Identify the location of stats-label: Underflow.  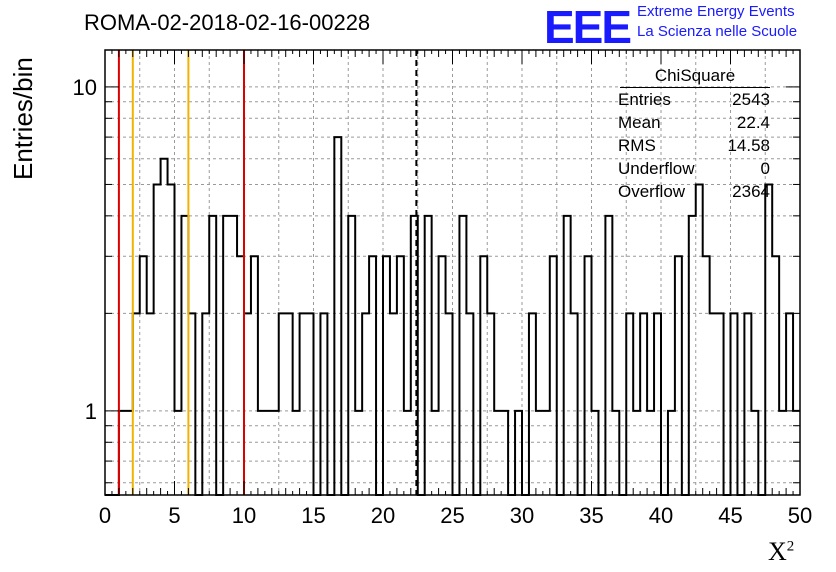
(656, 168).